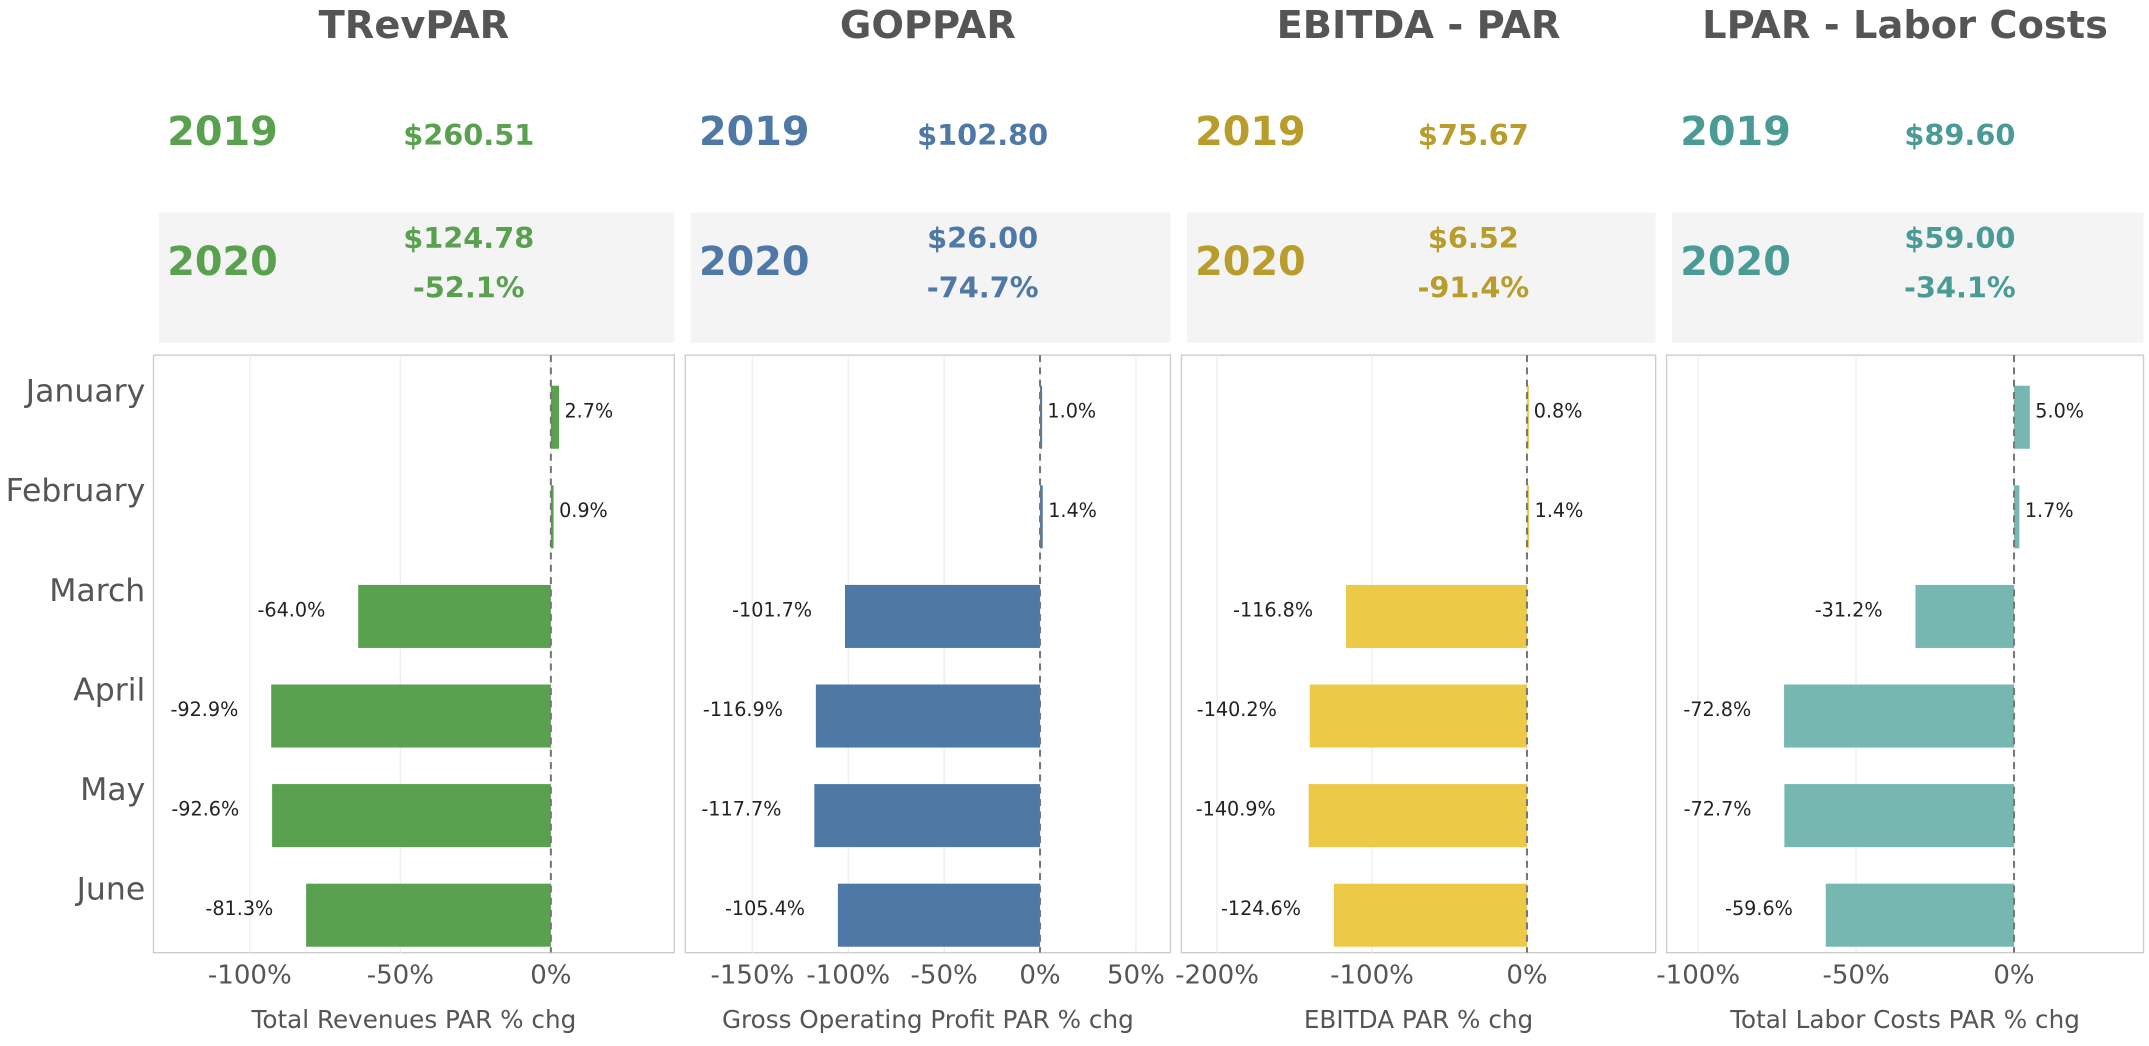  Describe the element at coordinates (204, 709) in the screenshot. I see `data-label: -92.9%` at that location.